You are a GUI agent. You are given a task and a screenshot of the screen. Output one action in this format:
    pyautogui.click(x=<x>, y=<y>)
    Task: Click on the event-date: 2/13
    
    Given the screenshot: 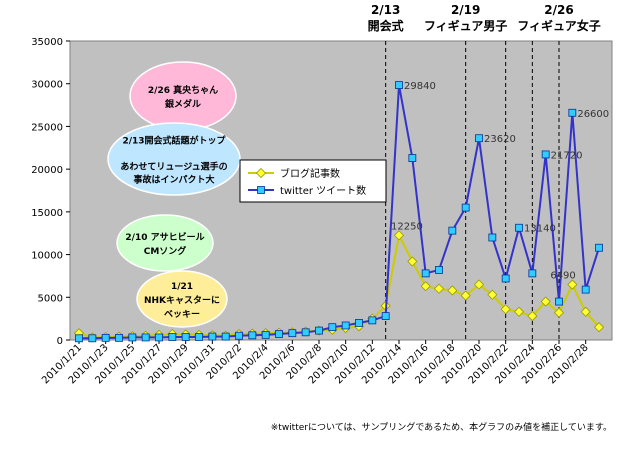 What is the action you would take?
    pyautogui.click(x=385, y=10)
    